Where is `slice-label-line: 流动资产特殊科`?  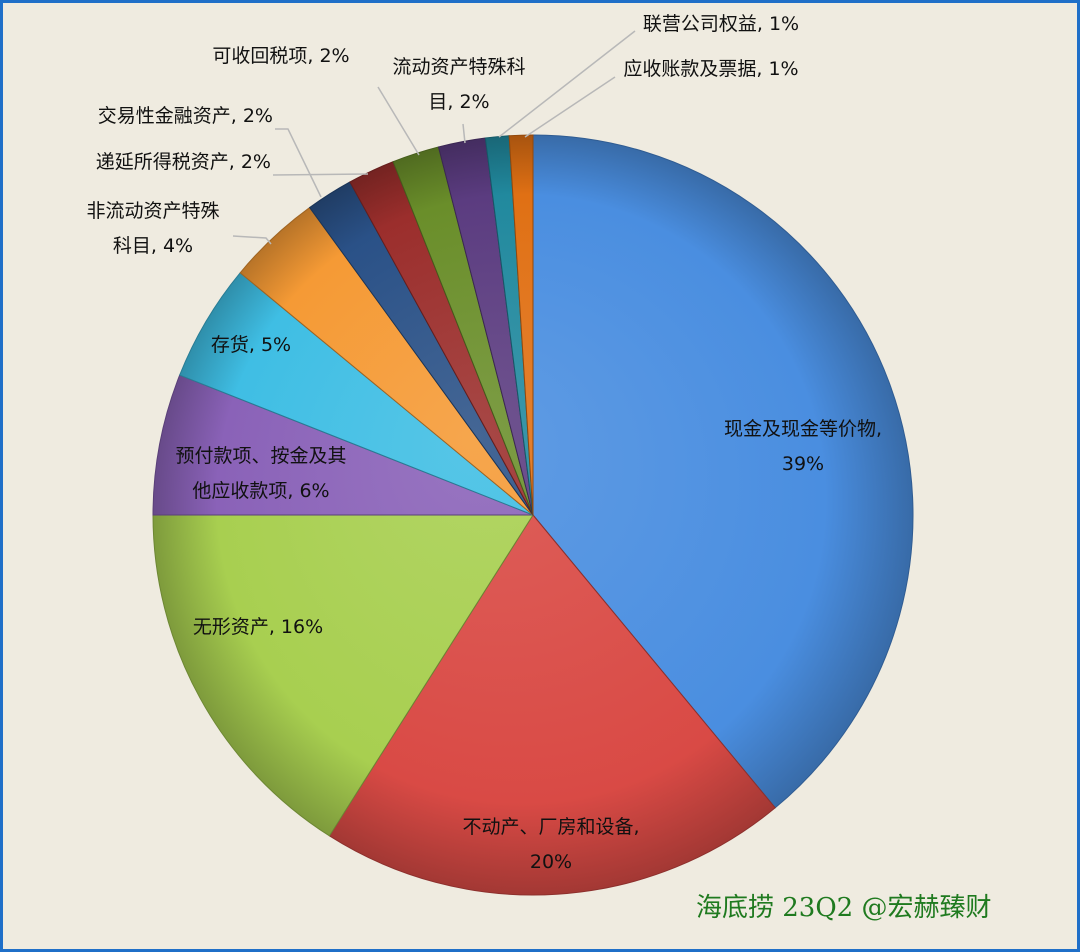 slice-label-line: 流动资产特殊科 is located at coordinates (458, 67).